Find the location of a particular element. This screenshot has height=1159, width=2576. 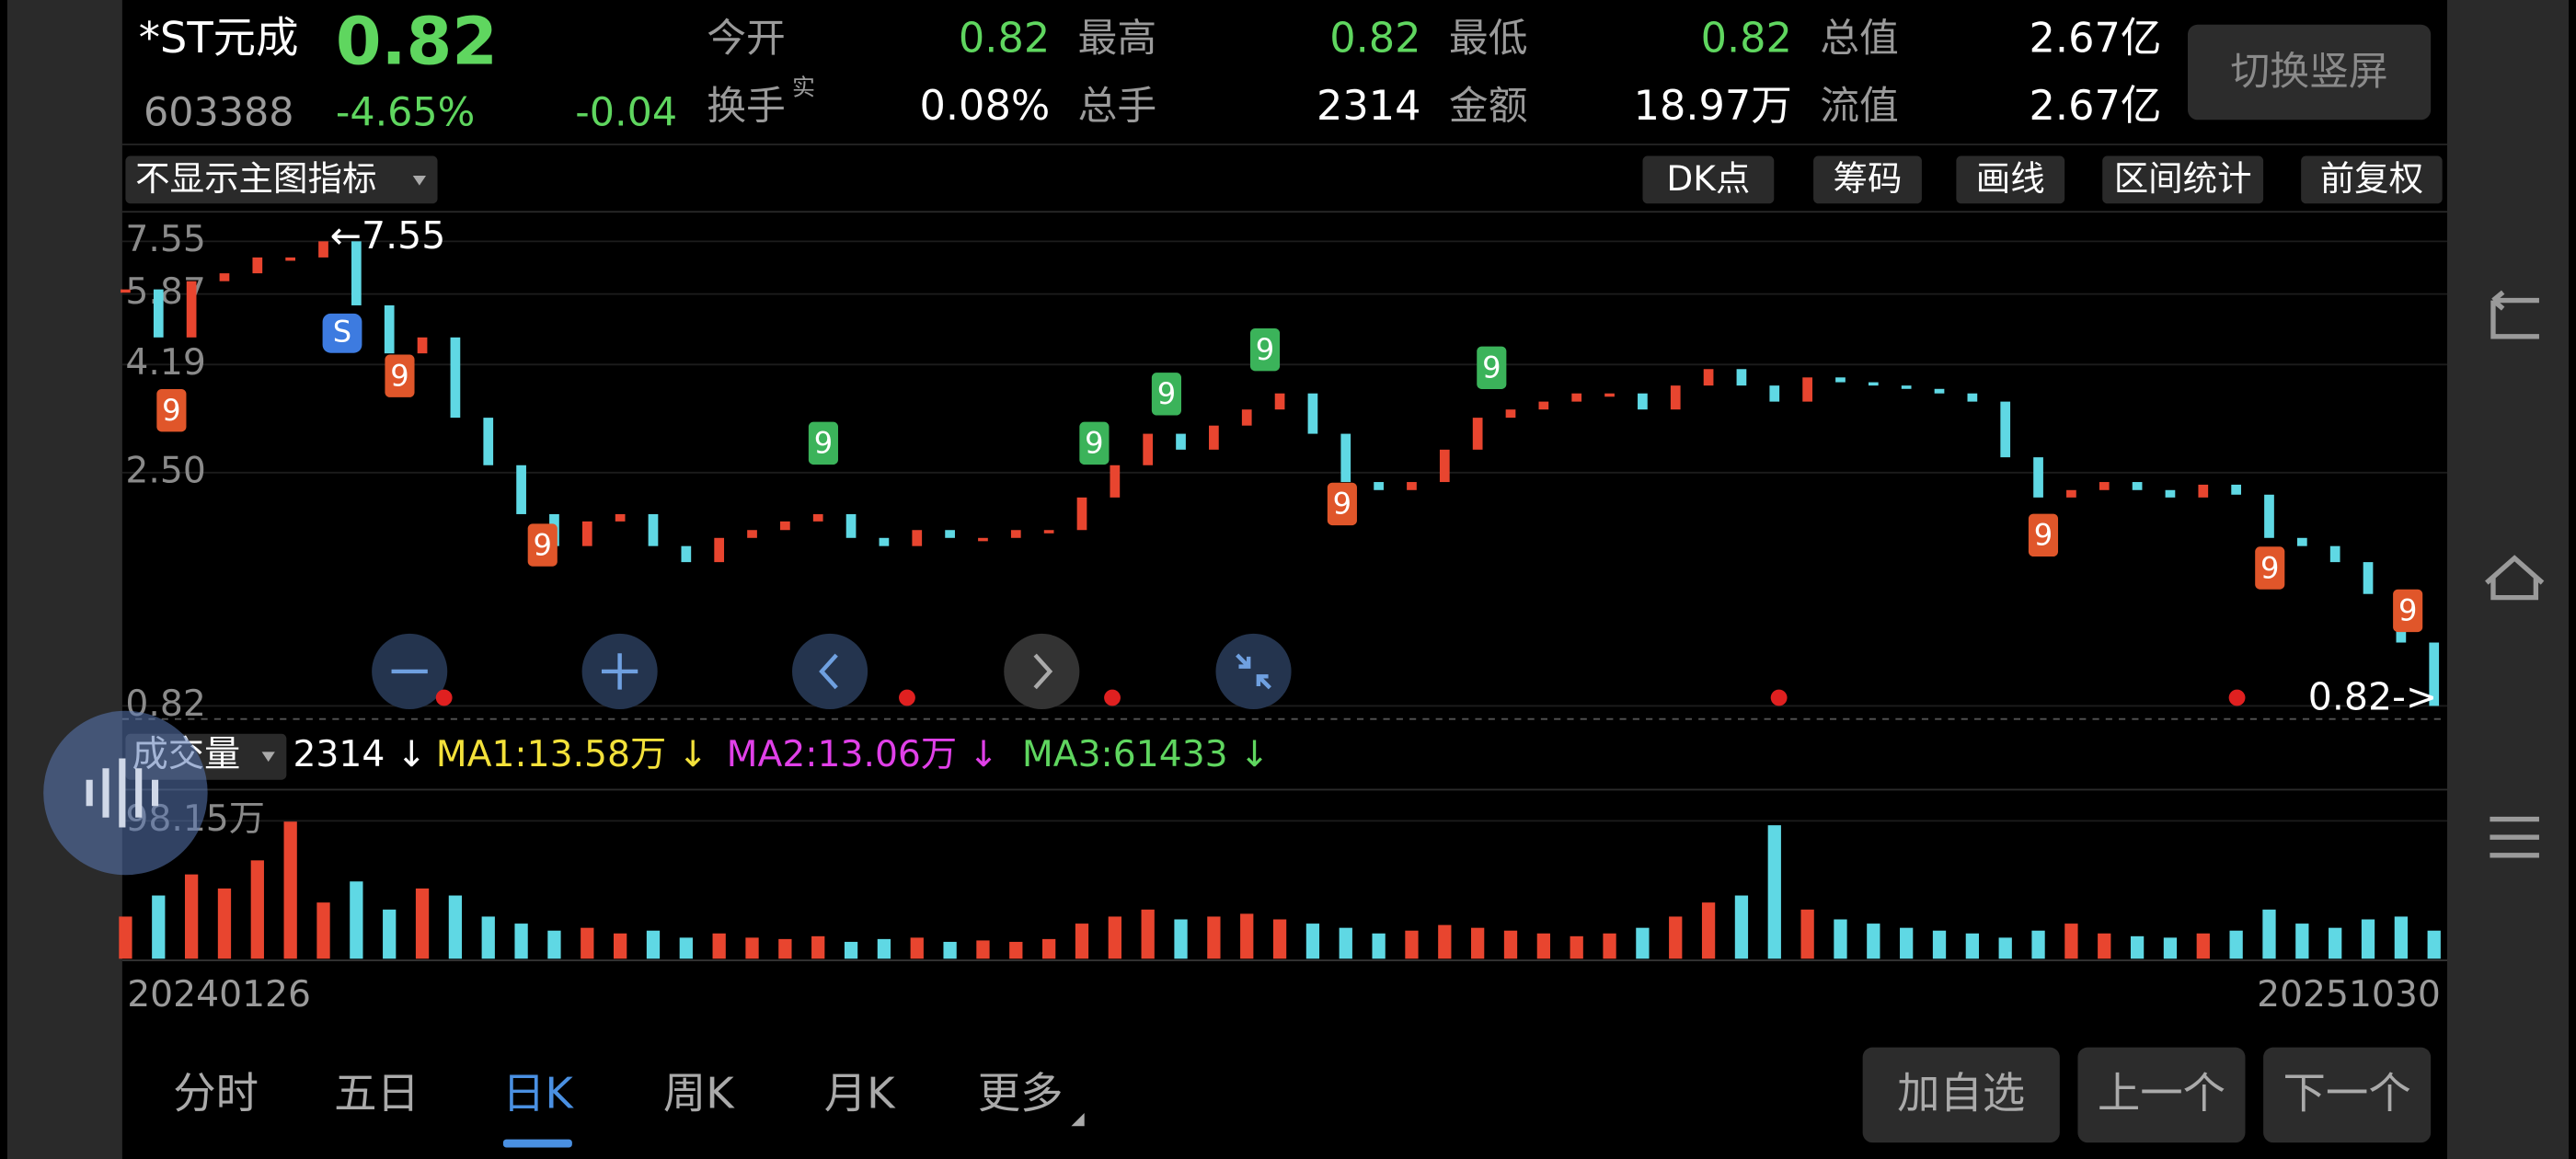

tab: 日K is located at coordinates (538, 1094).